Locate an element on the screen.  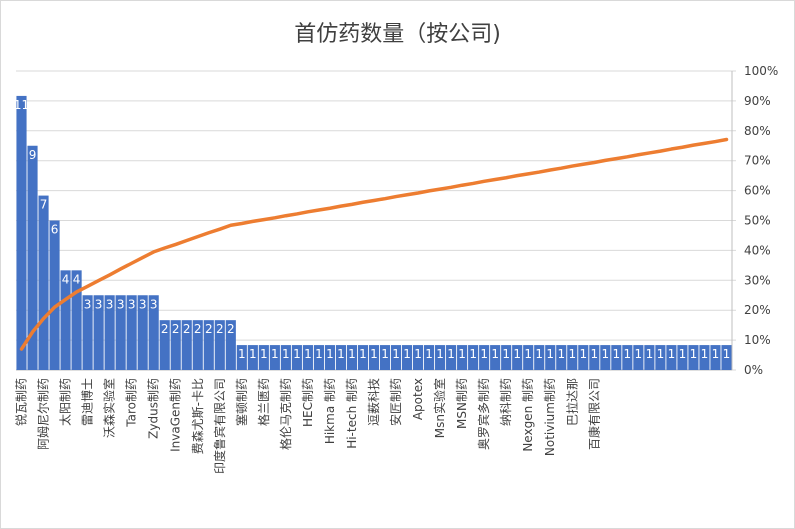
bar-data-label: 6 is located at coordinates (55, 230).